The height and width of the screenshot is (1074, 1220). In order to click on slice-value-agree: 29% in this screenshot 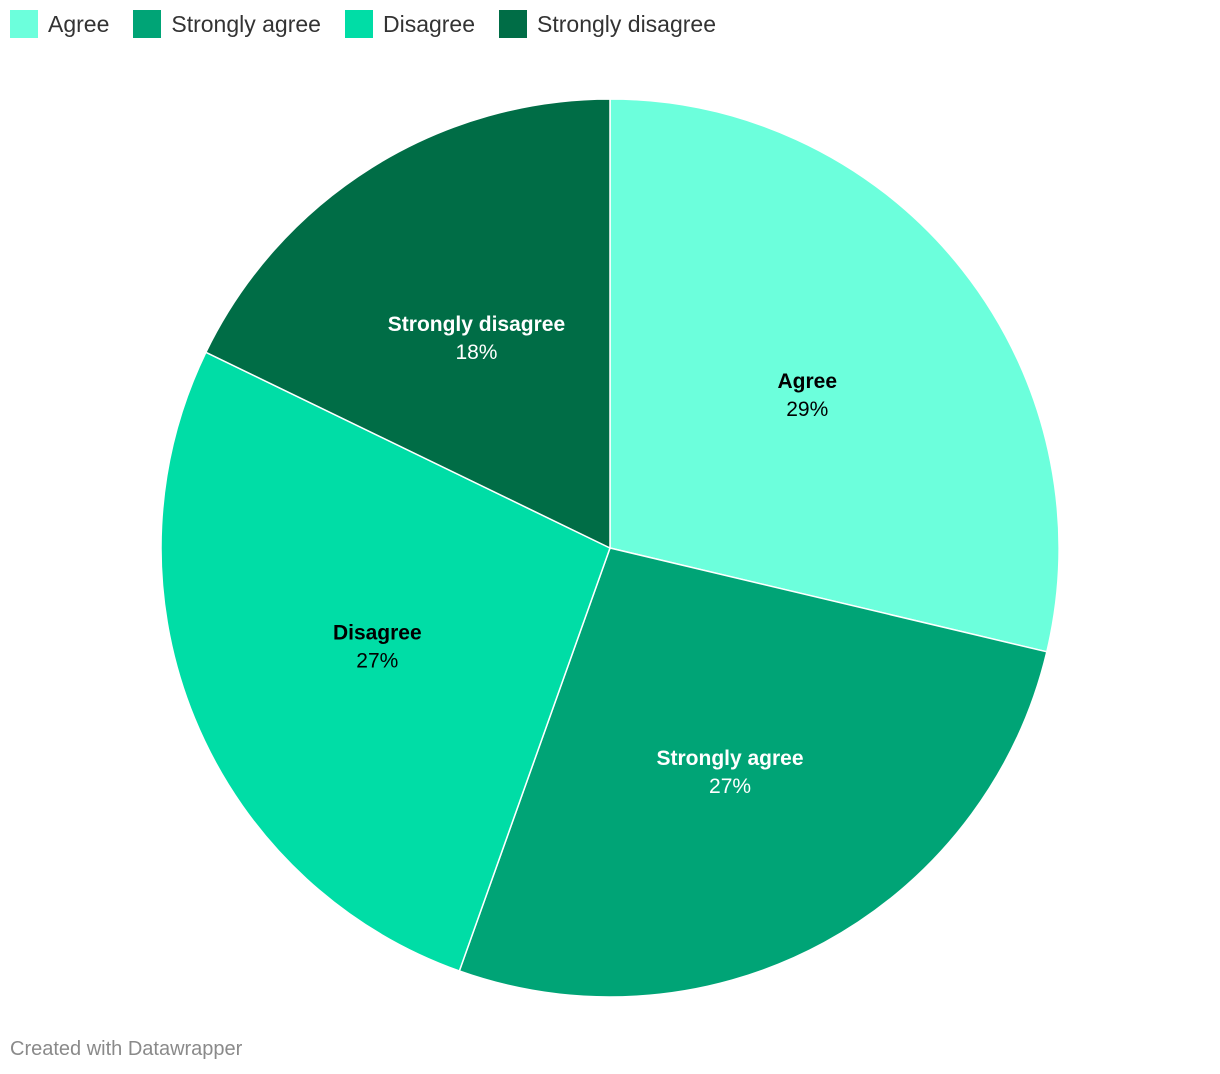, I will do `click(807, 409)`.